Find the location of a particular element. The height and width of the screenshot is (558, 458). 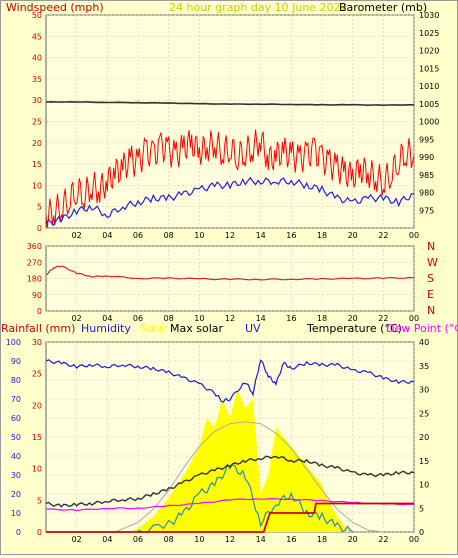

solar-series is located at coordinates (241, 460).